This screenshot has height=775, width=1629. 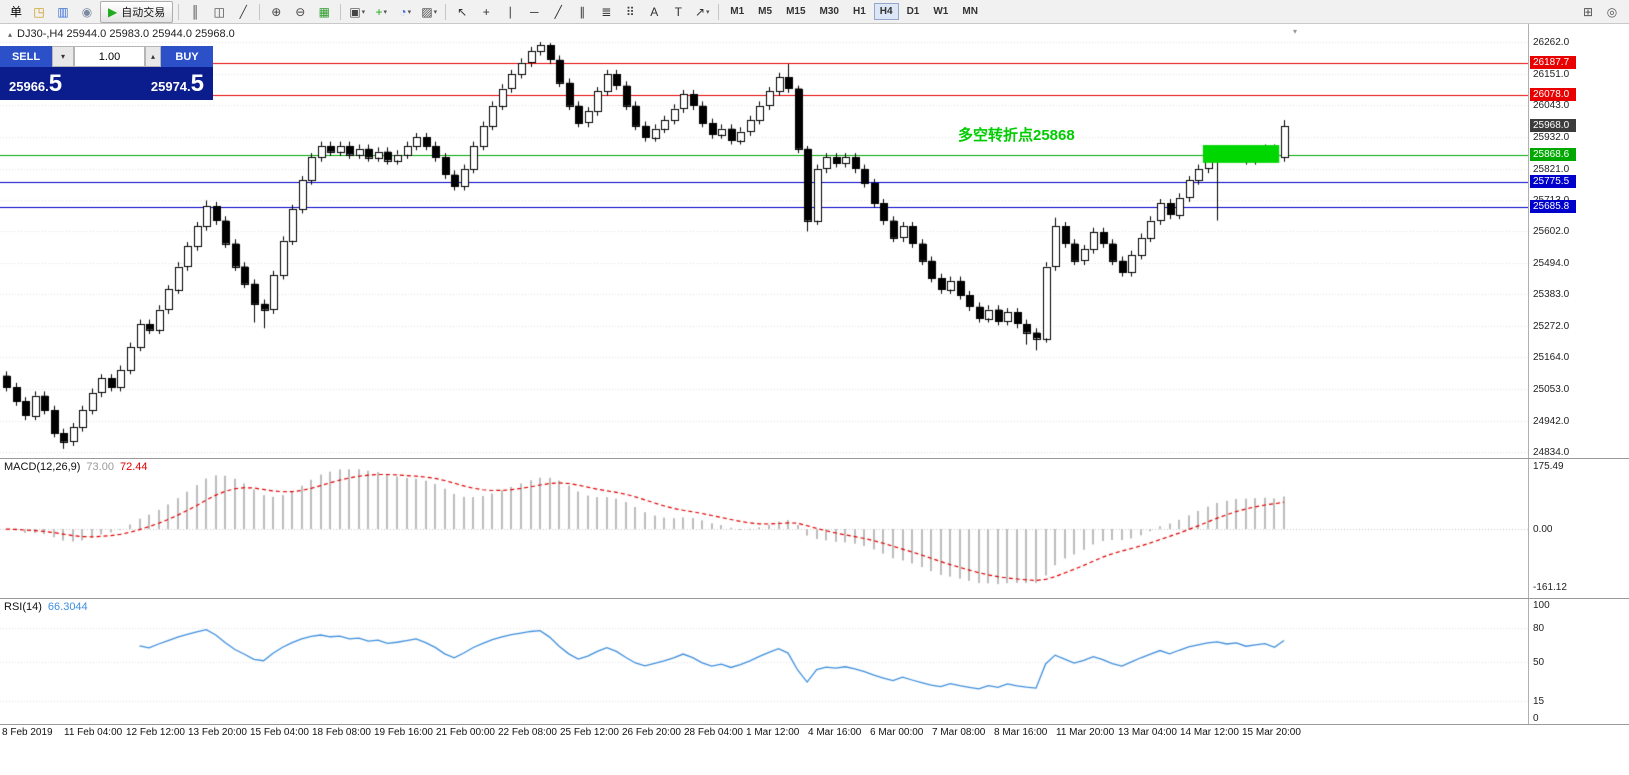 I want to click on chevron-down-icon: ▾, so click(x=62, y=56).